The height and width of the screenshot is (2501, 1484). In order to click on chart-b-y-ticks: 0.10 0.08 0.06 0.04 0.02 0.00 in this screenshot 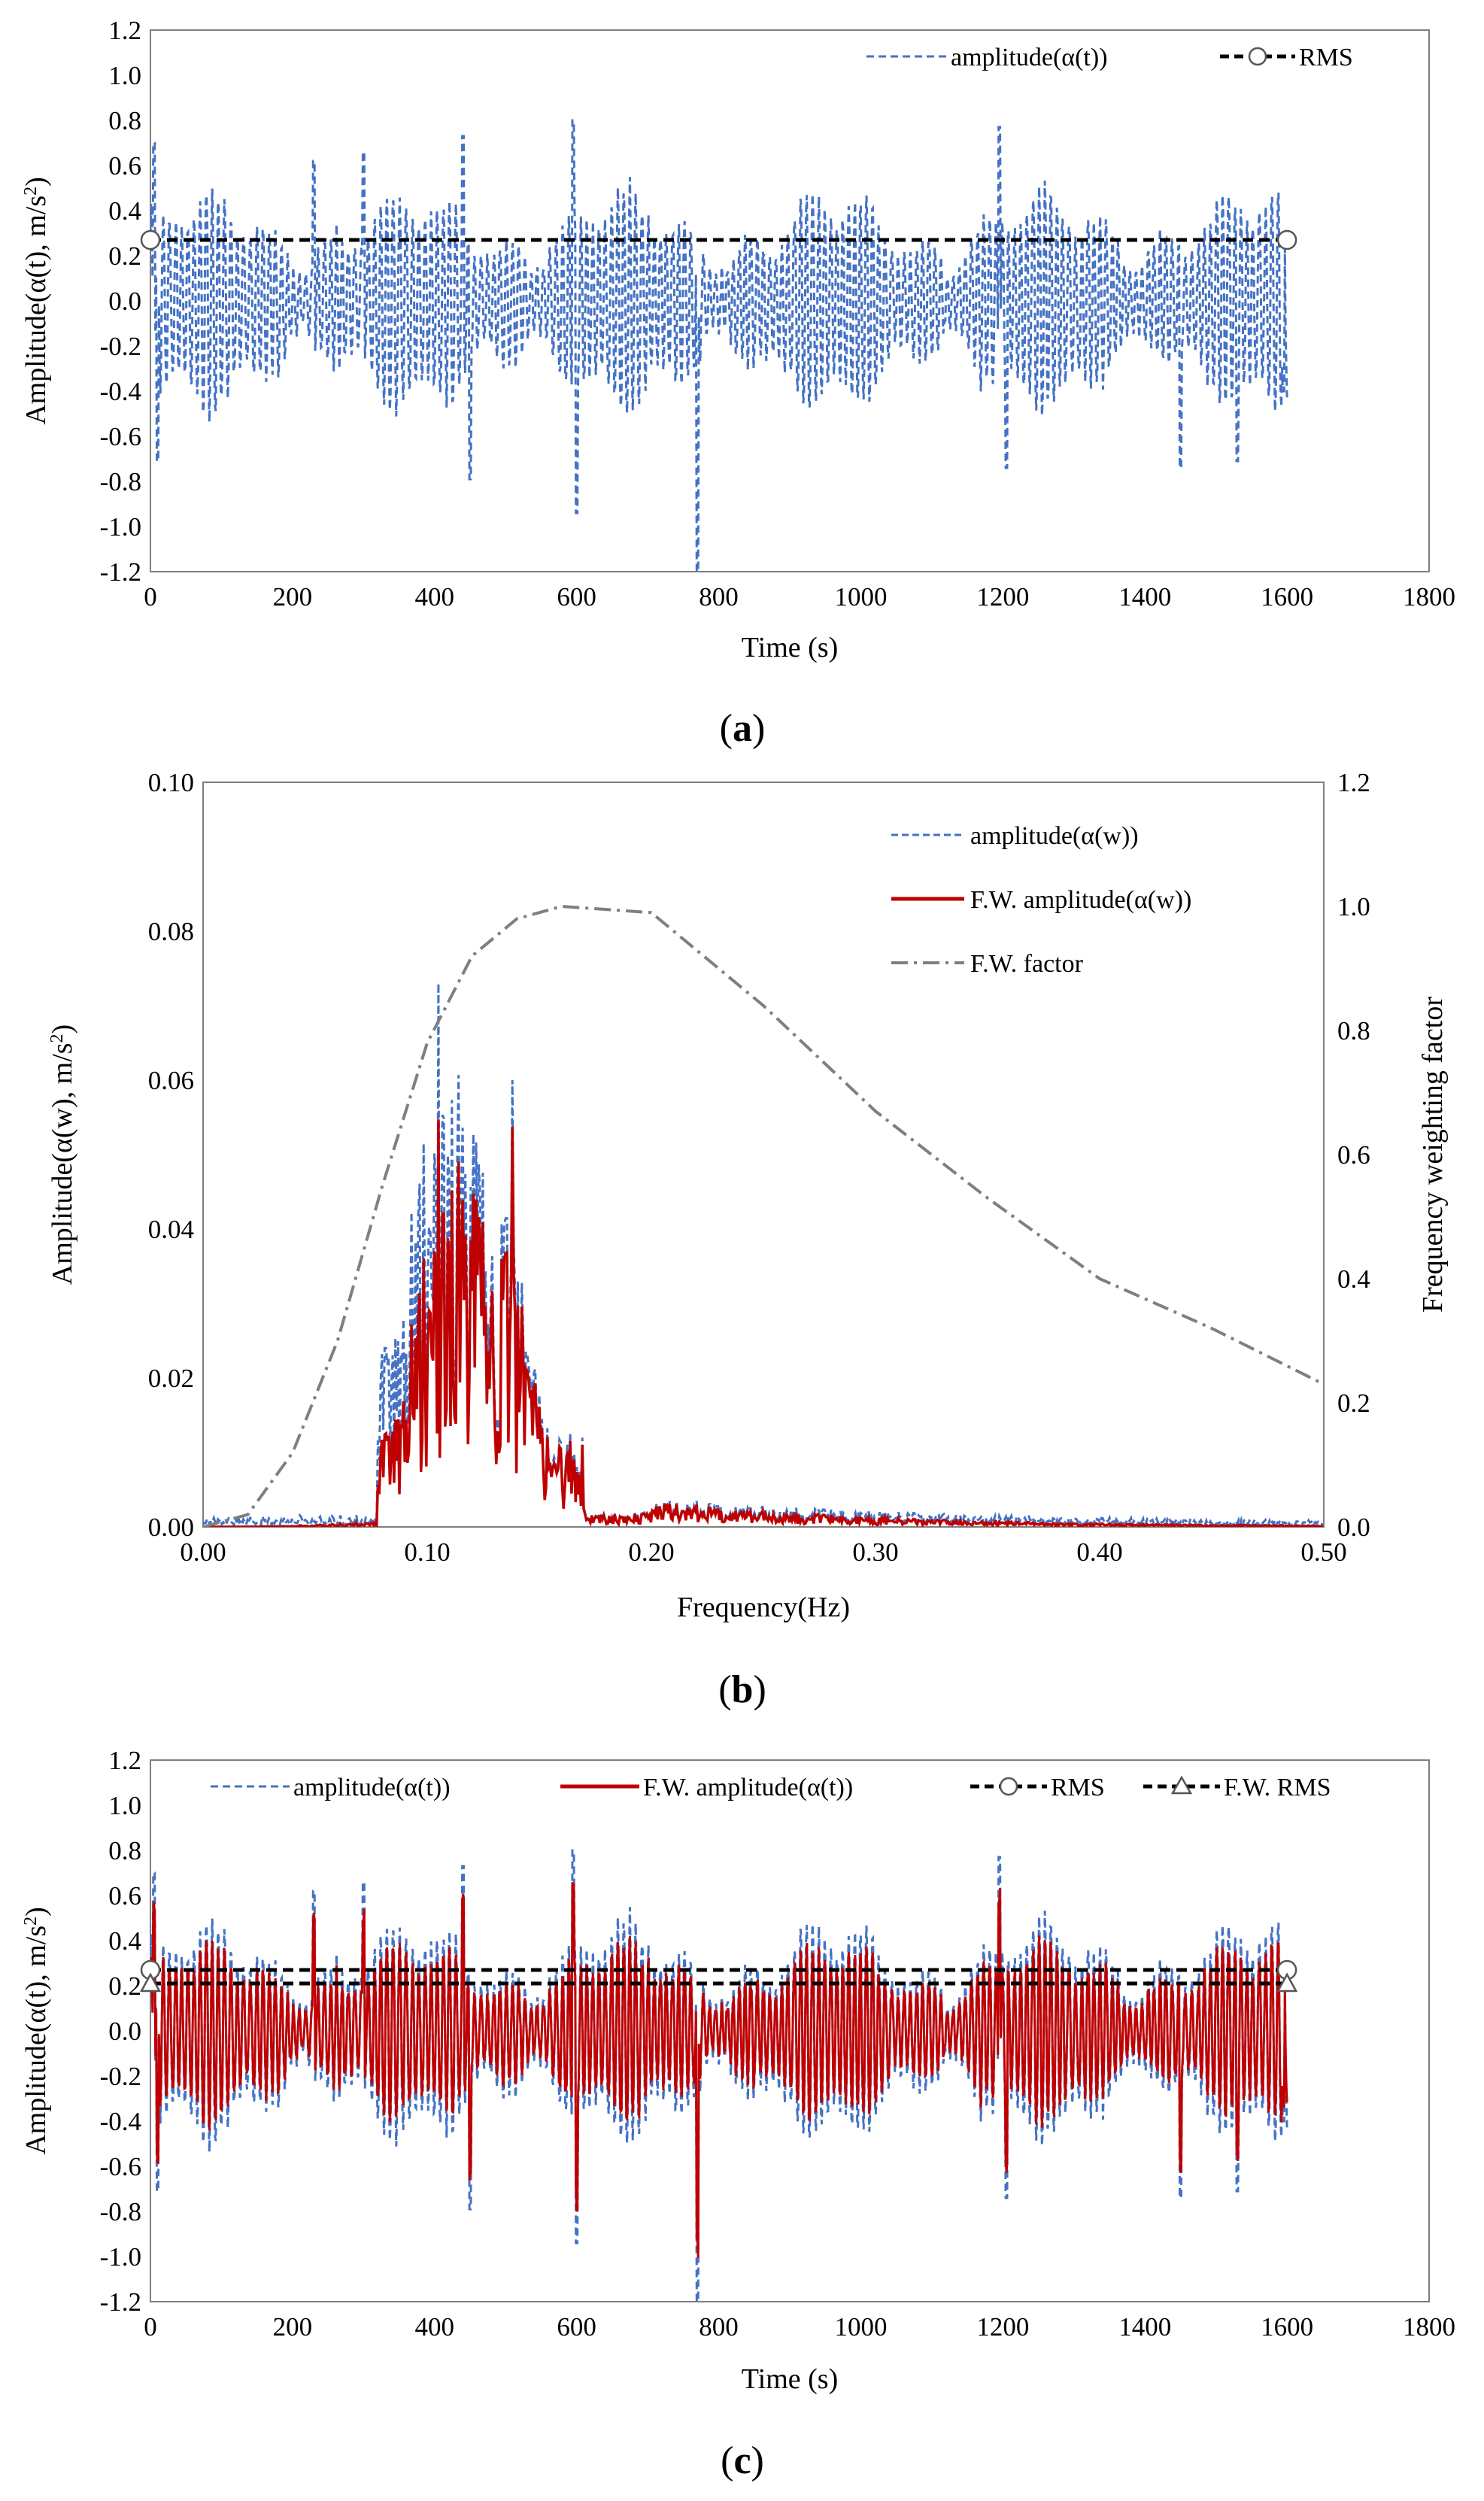, I will do `click(171, 1155)`.